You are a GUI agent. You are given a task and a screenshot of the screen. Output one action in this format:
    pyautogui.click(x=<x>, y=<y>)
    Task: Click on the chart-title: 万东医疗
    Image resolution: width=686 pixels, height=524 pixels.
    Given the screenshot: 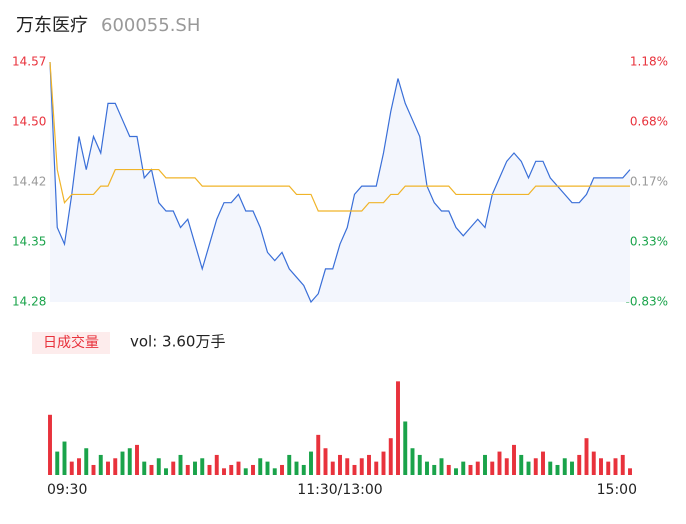 What is the action you would take?
    pyautogui.click(x=52, y=25)
    